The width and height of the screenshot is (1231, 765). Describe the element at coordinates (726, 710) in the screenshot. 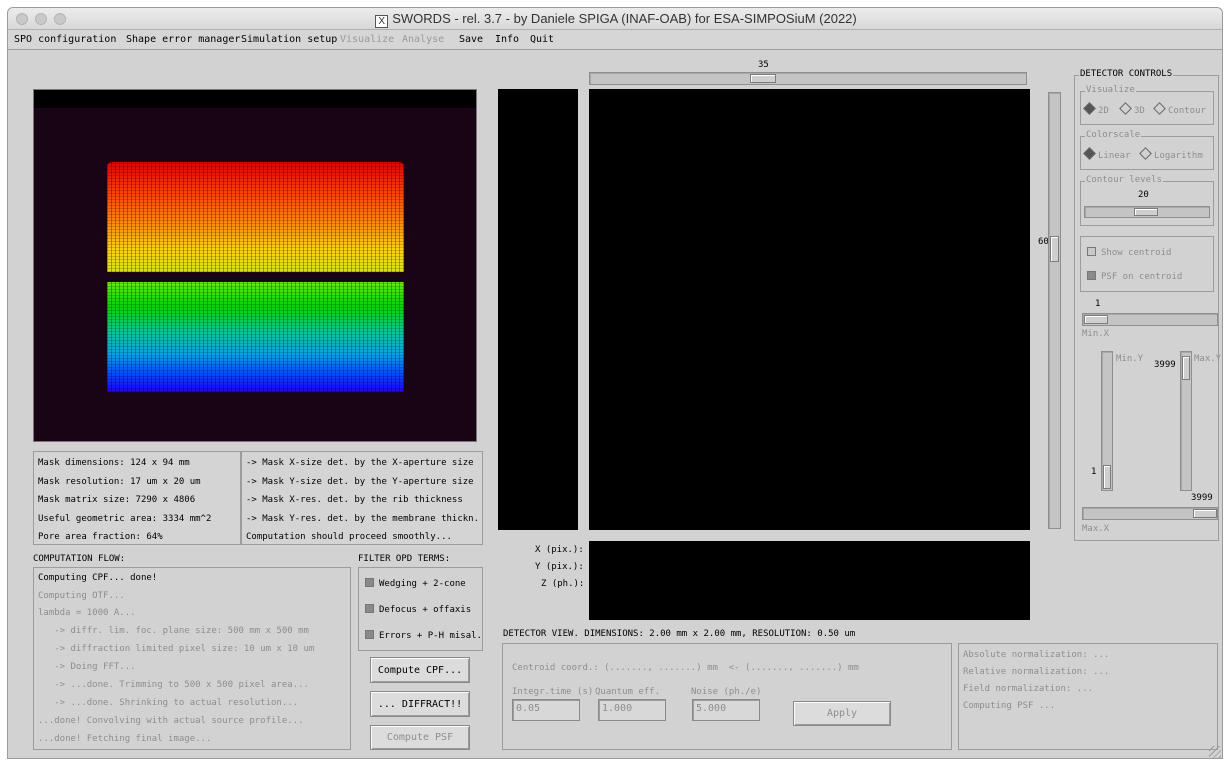

I see `noise-input: 5.000` at that location.